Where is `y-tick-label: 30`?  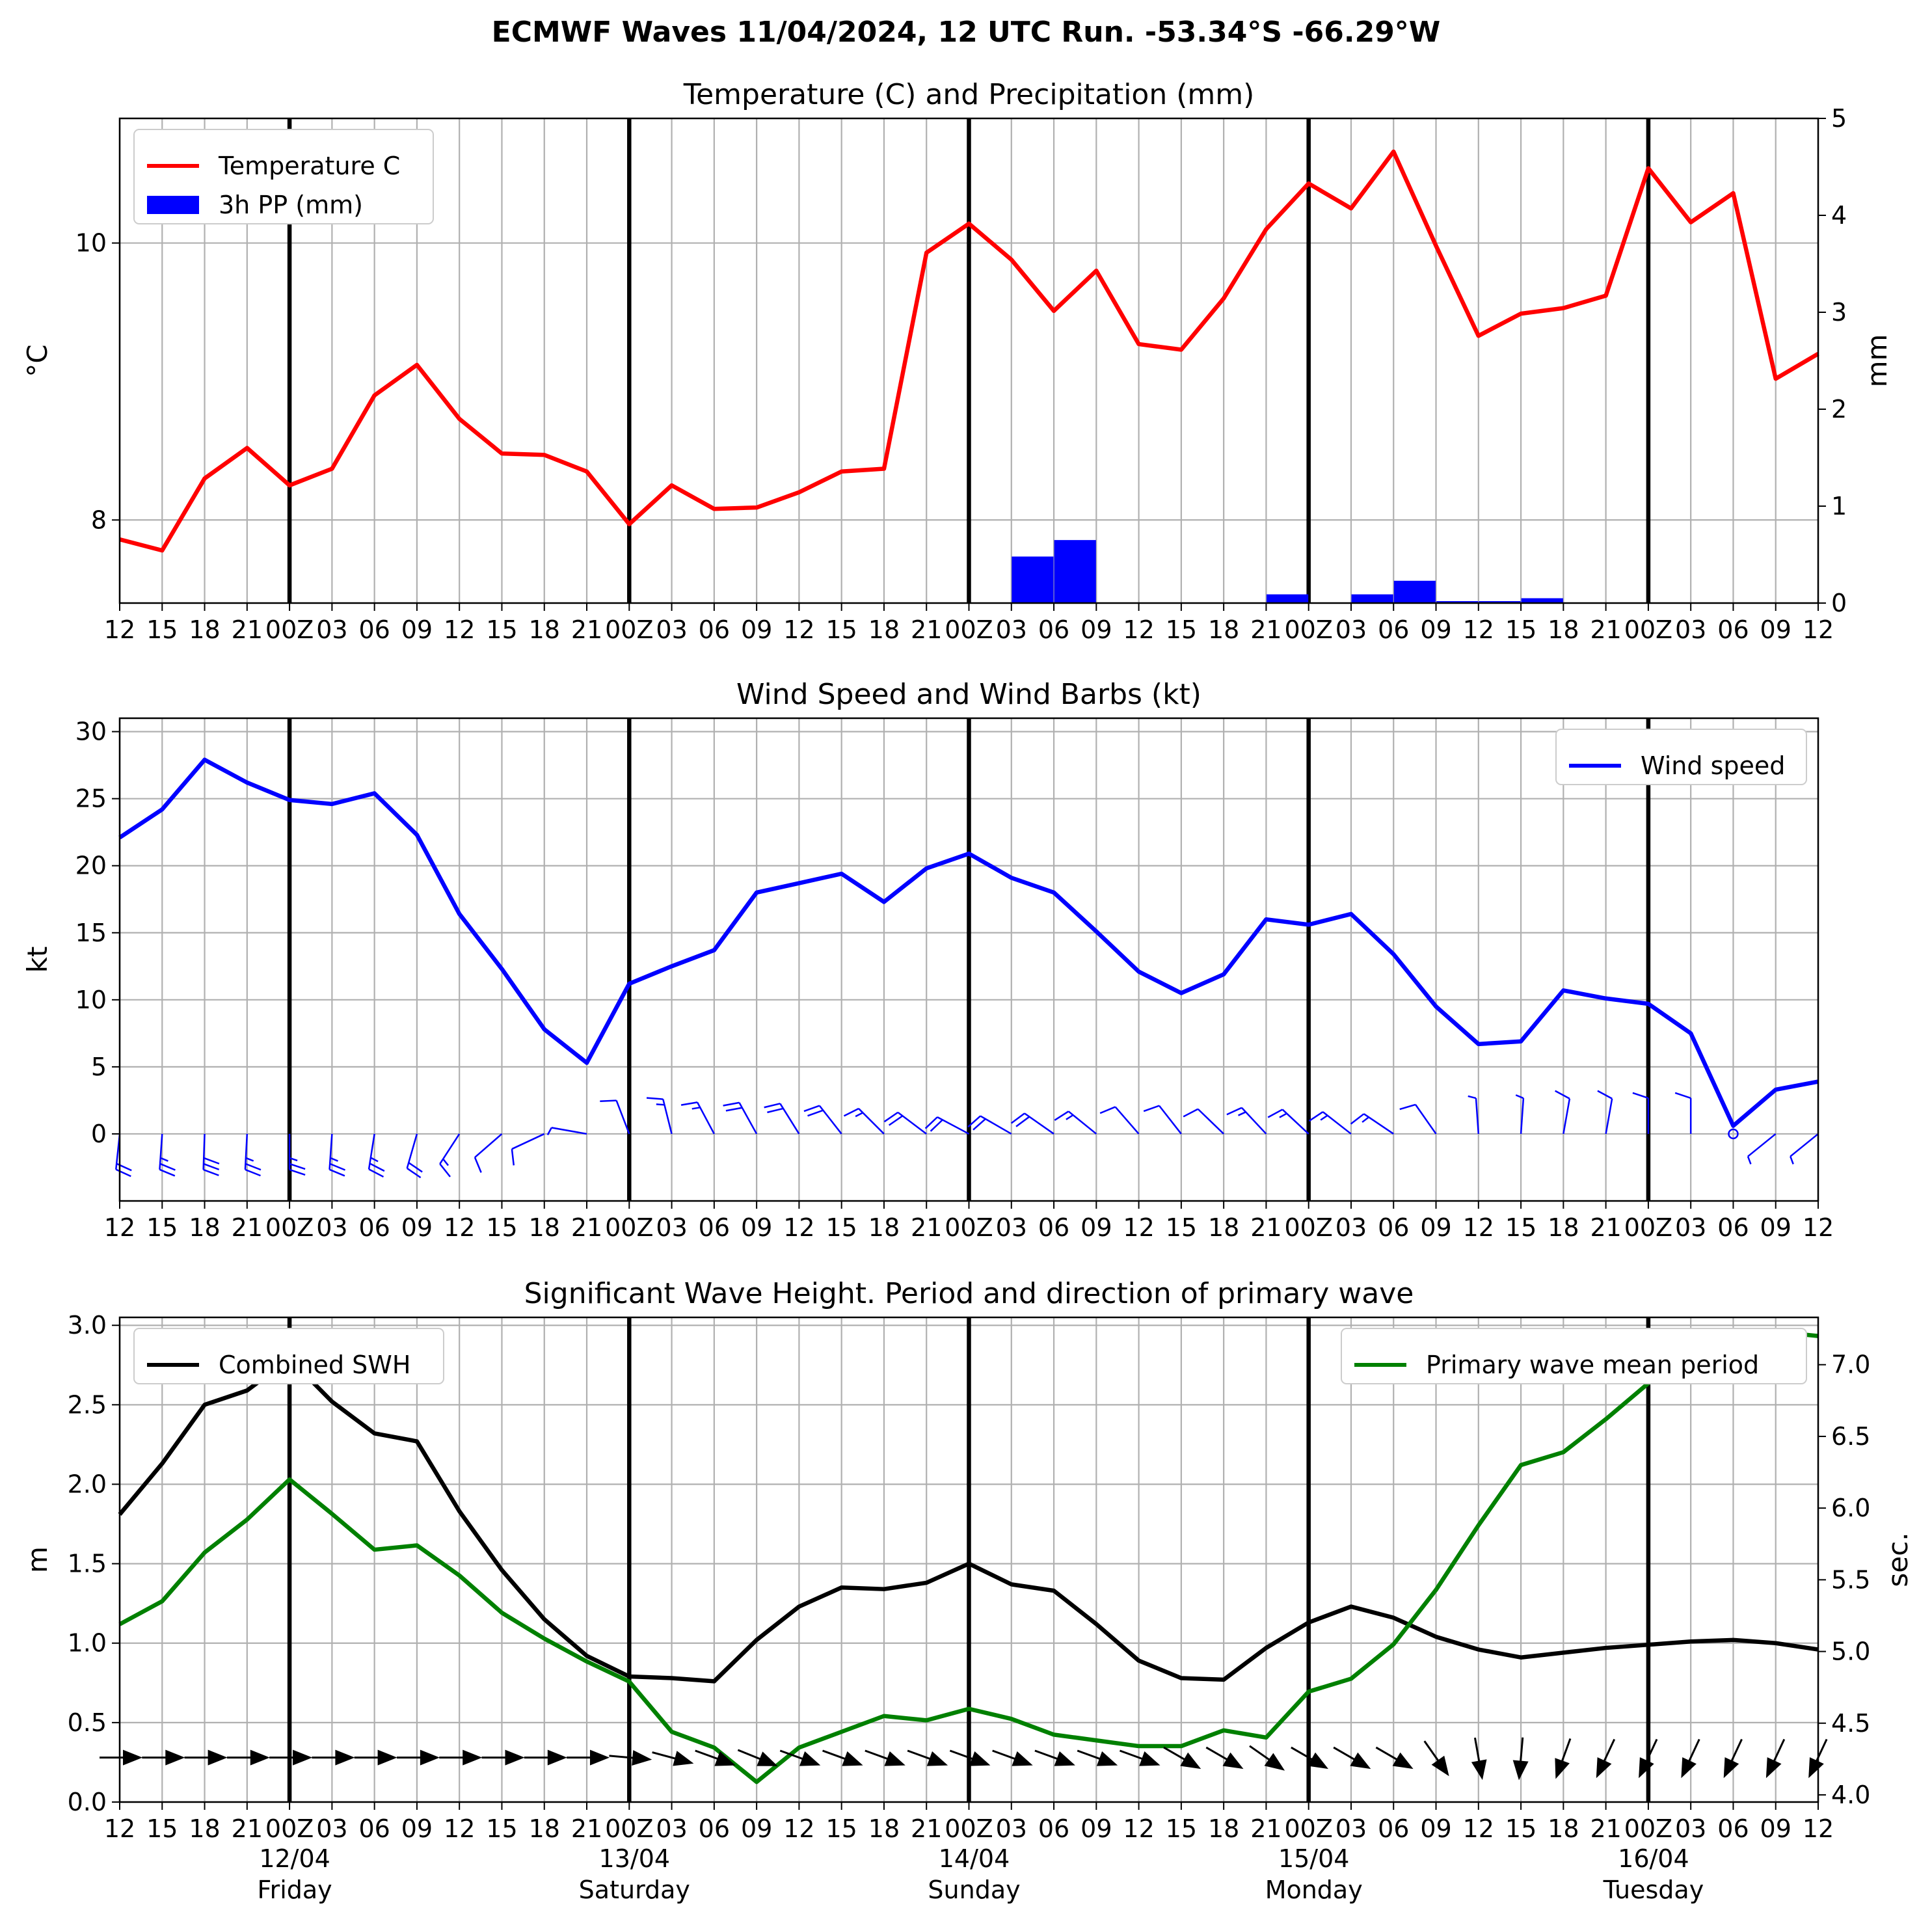
y-tick-label: 30 is located at coordinates (91, 732).